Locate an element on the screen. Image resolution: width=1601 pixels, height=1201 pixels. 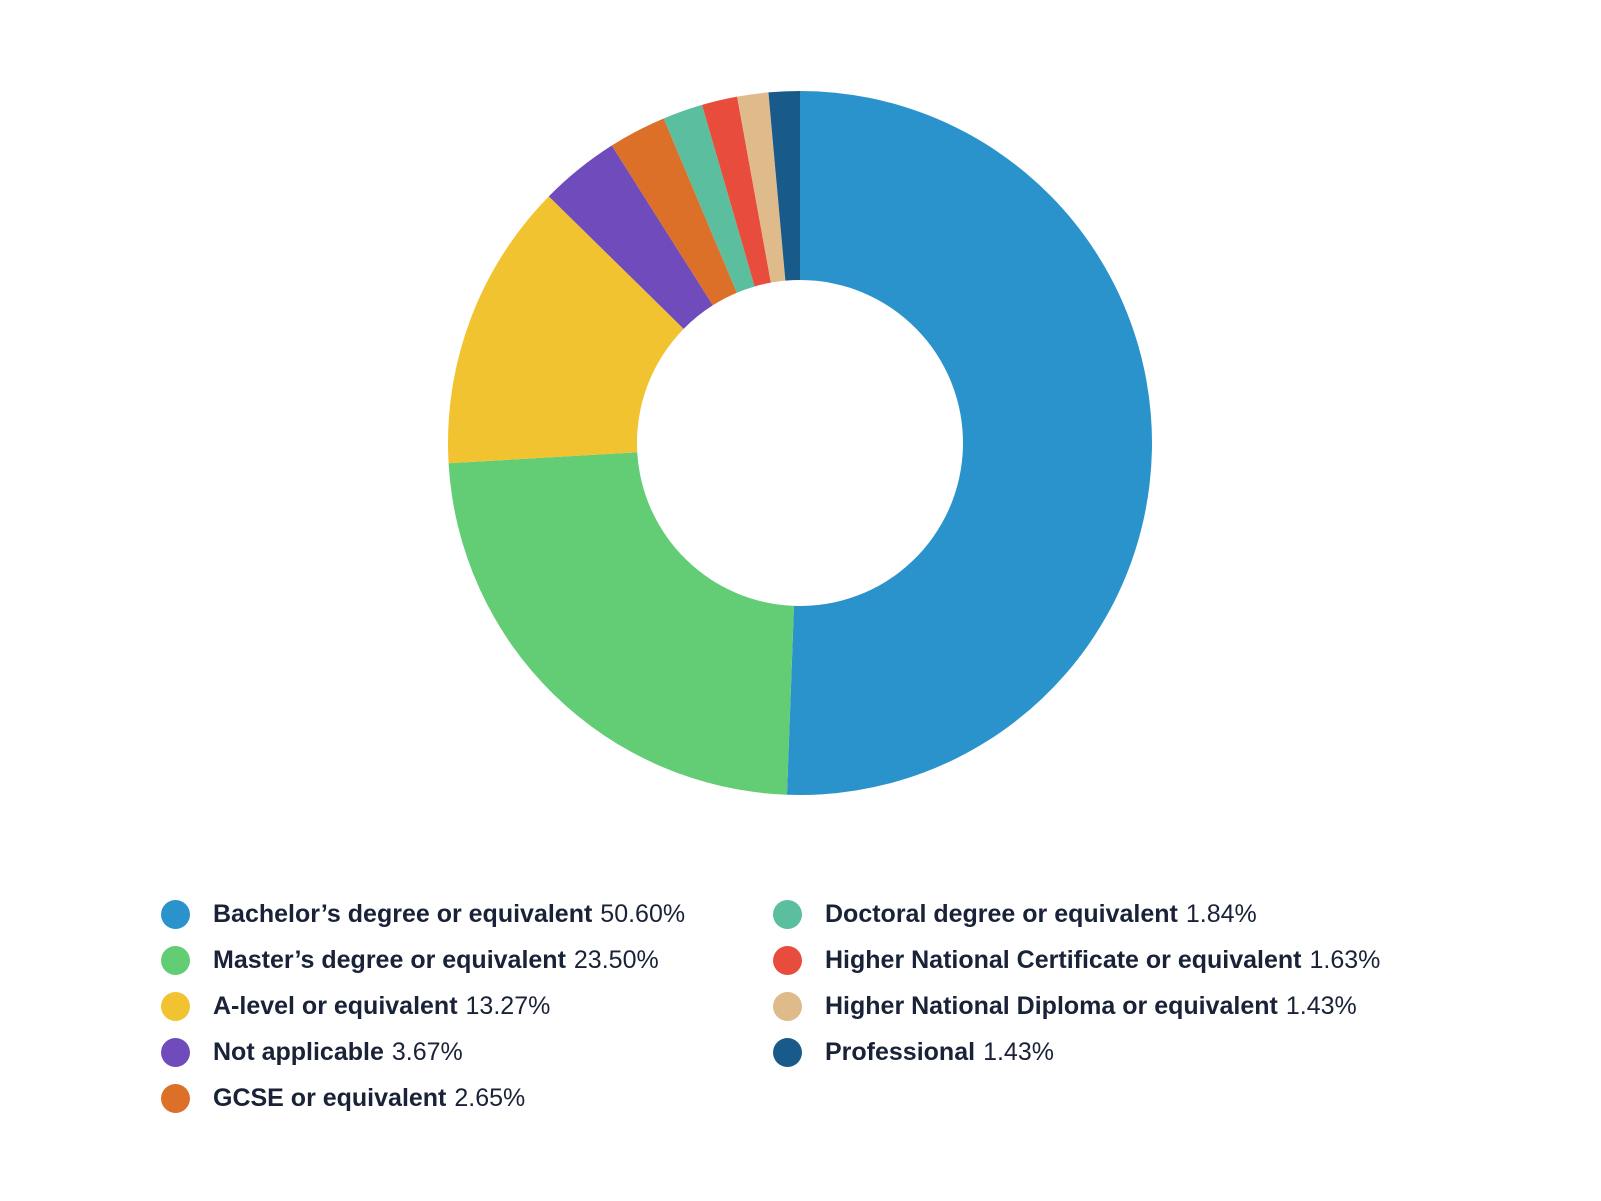
legend-item: Doctoral degree or equivalent 1.84% is located at coordinates (1076, 914).